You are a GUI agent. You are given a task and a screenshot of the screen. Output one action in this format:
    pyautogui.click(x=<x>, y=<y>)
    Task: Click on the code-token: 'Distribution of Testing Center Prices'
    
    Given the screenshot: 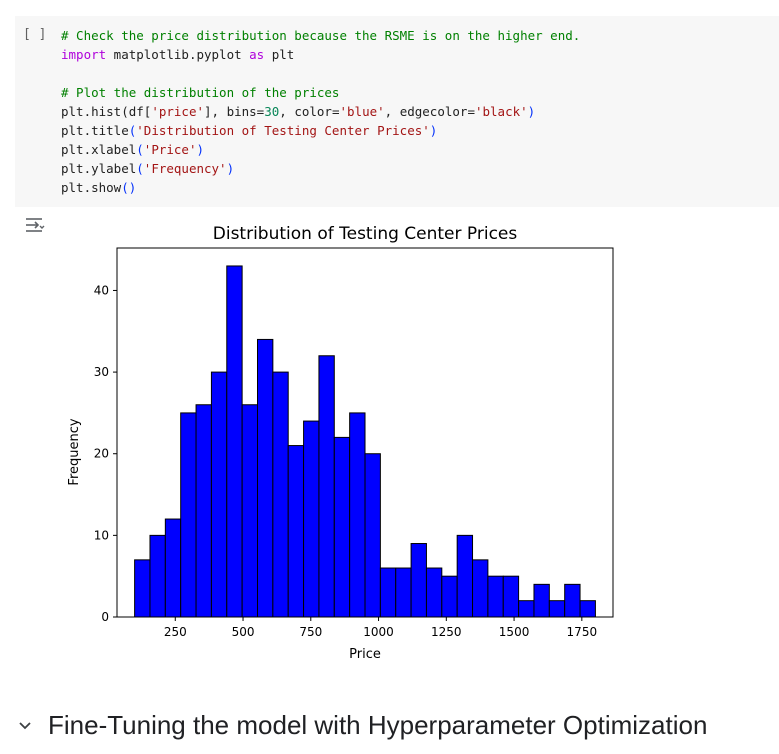 What is the action you would take?
    pyautogui.click(x=283, y=130)
    